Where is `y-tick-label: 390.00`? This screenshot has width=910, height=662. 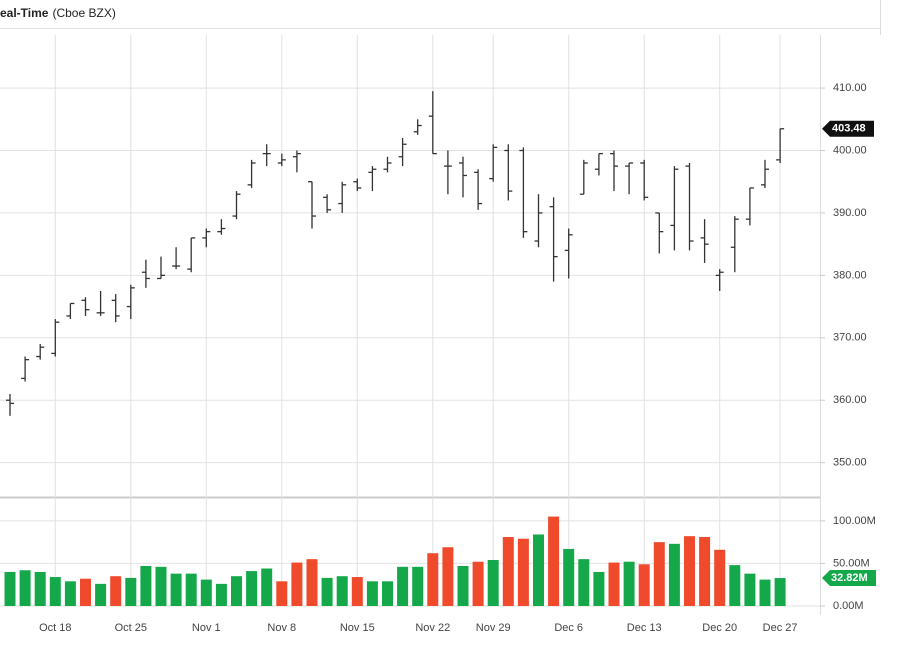
y-tick-label: 390.00 is located at coordinates (850, 213).